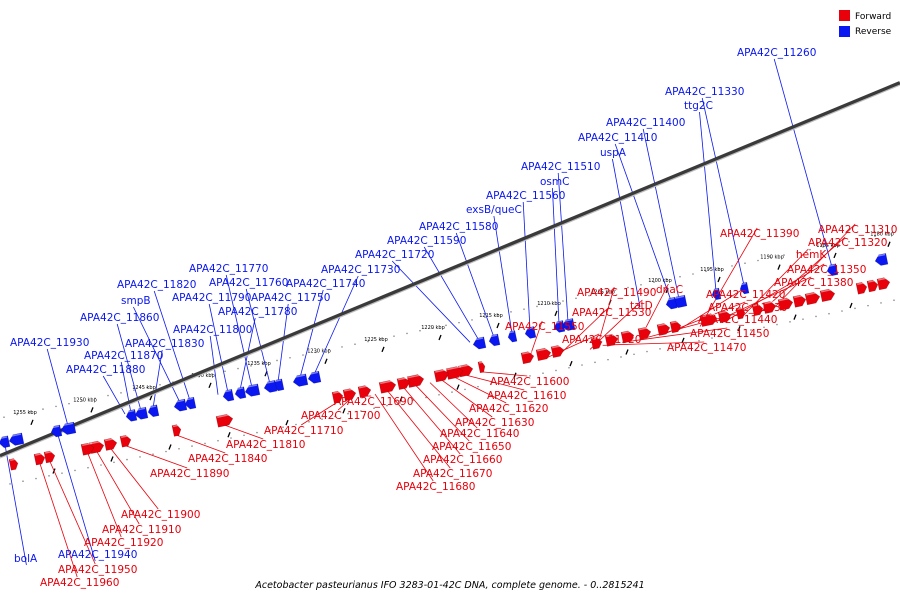 This screenshot has width=900, height=600. What do you see at coordinates (882, 235) in the screenshot?
I see `scale-tick-label: 1180 kbp` at bounding box center [882, 235].